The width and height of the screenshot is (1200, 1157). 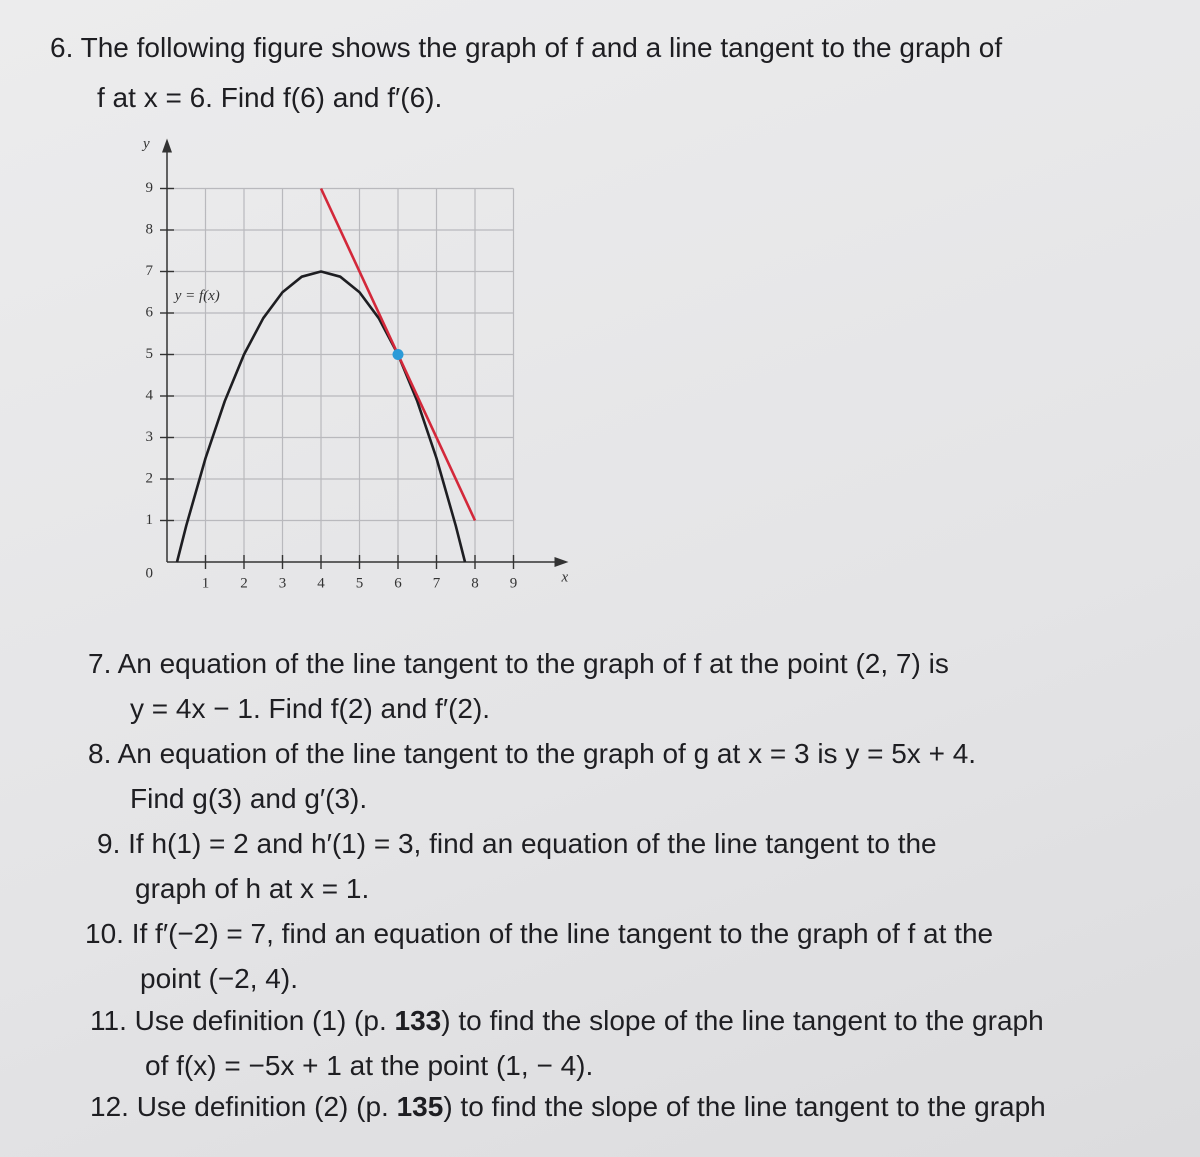 What do you see at coordinates (398, 583) in the screenshot?
I see `x-tick-label: 6` at bounding box center [398, 583].